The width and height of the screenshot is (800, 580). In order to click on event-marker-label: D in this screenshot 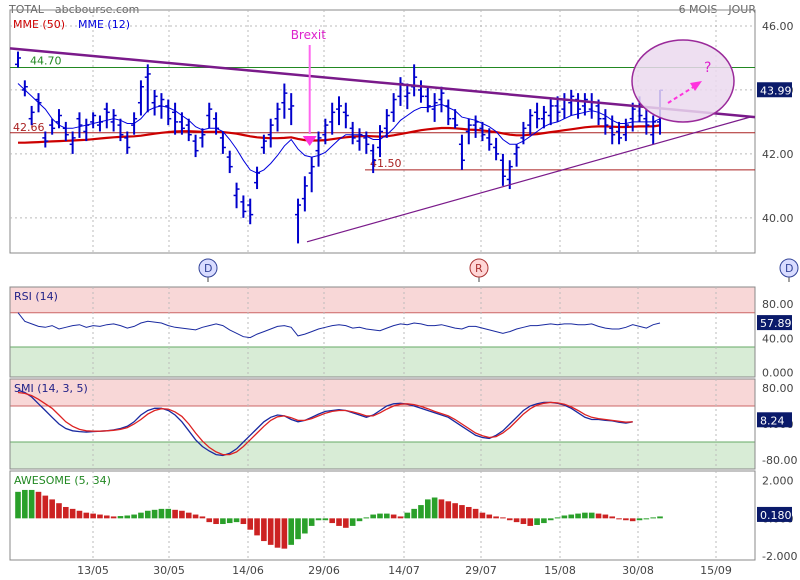, I will do `click(208, 268)`.